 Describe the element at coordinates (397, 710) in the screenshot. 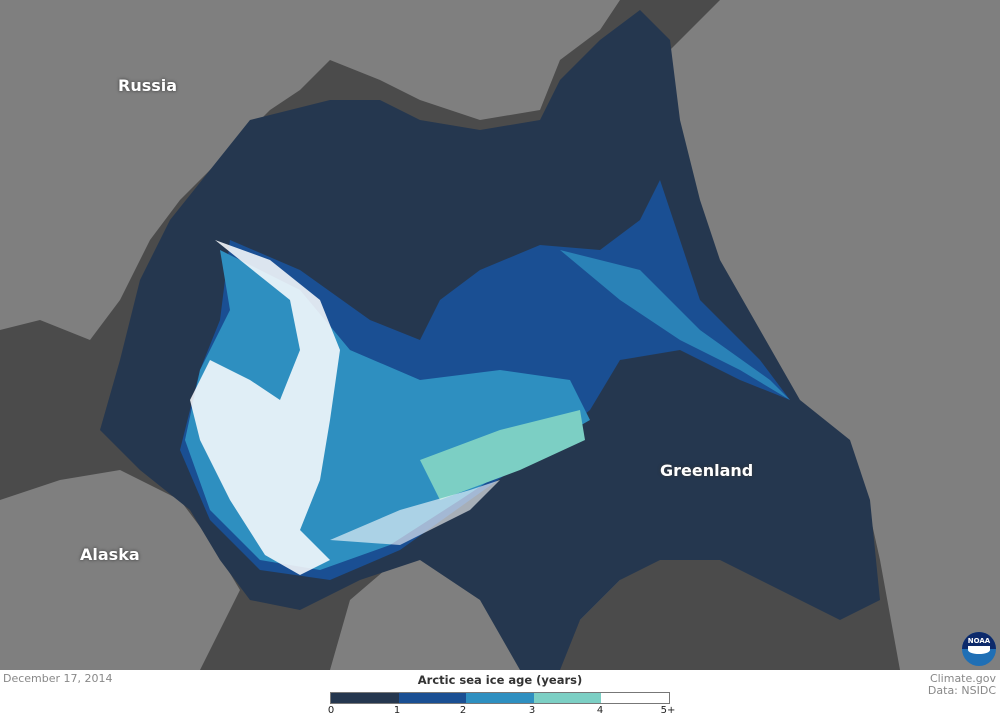

I see `legend-tick: 1` at that location.